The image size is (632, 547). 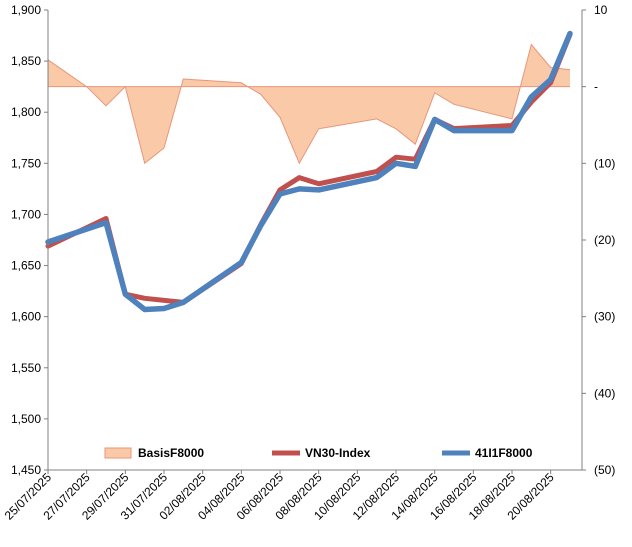 I want to click on left-tick-label: 1,650, so click(x=26, y=266).